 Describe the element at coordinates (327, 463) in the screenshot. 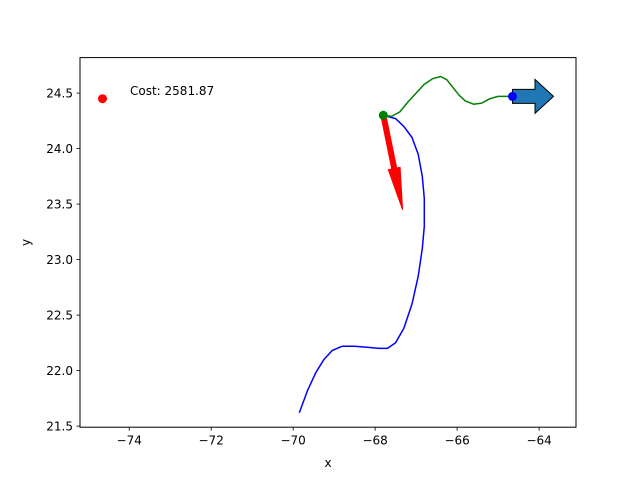

I see `x-axis-label: x` at that location.